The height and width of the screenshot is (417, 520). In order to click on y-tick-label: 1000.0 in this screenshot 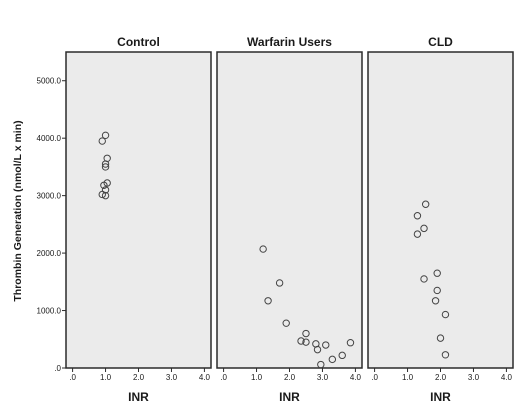, I will do `click(49, 311)`.